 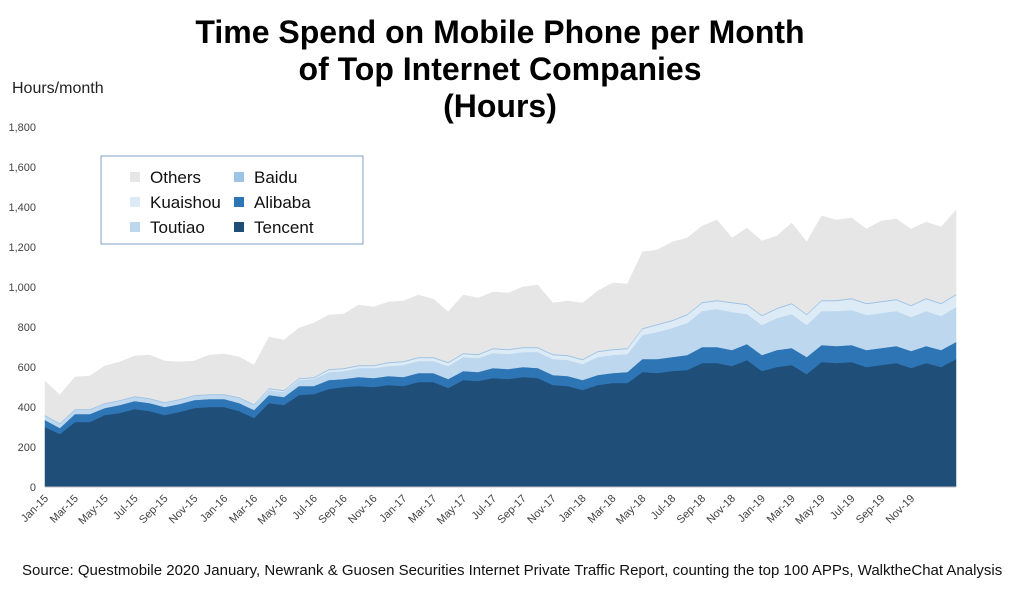 I want to click on y-axis-label: Hours/month, so click(x=58, y=88).